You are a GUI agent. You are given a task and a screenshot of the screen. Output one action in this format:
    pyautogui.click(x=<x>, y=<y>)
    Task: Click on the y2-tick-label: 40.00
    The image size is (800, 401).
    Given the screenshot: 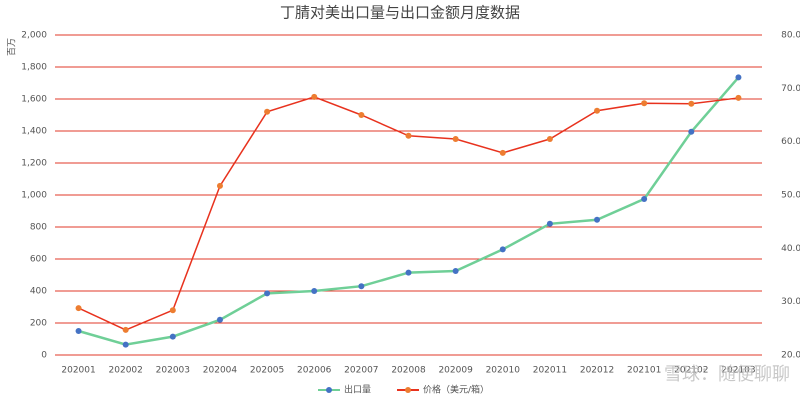 What is the action you would take?
    pyautogui.click(x=790, y=249)
    